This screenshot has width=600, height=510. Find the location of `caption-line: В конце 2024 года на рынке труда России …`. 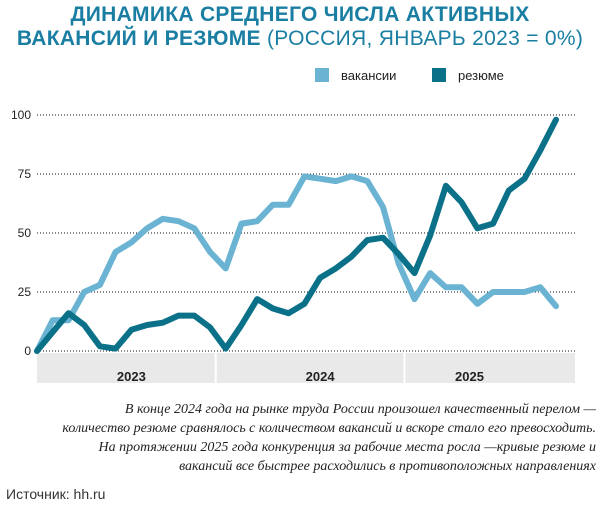

caption-line: В конце 2024 года на рынке труда России … is located at coordinates (360, 409).